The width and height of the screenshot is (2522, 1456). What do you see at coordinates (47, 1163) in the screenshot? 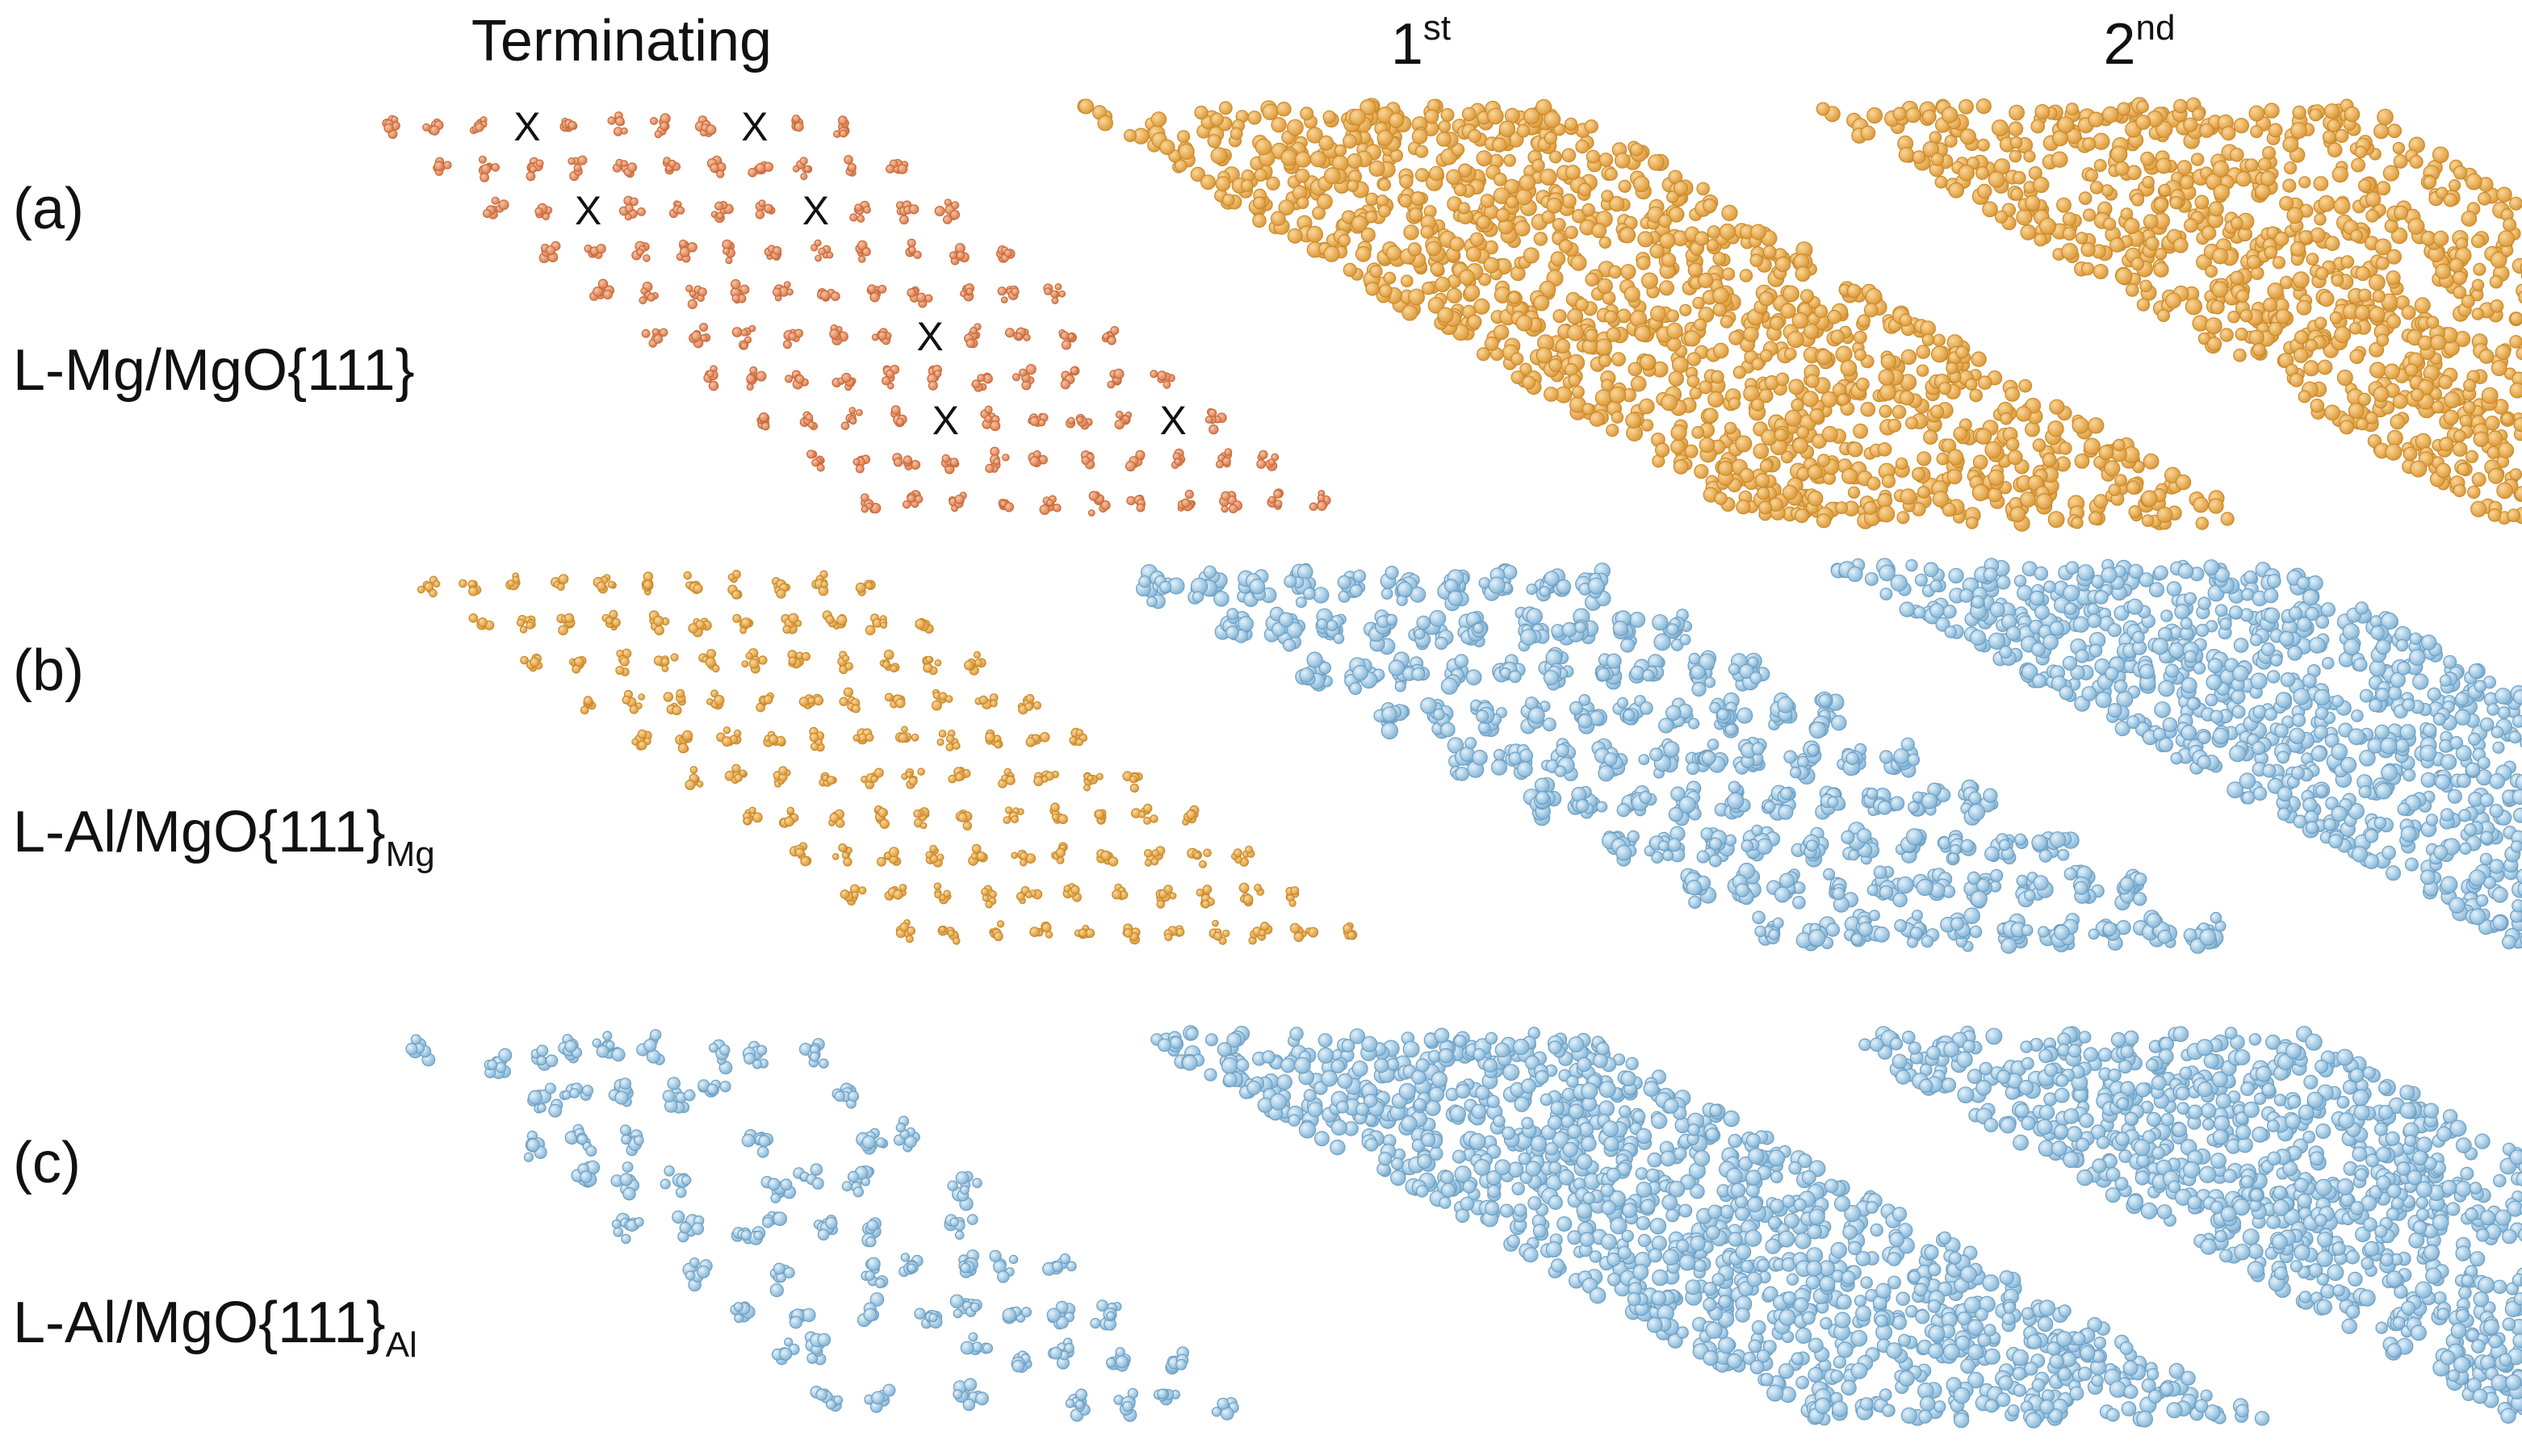
I see `row-c-id: (c)` at bounding box center [47, 1163].